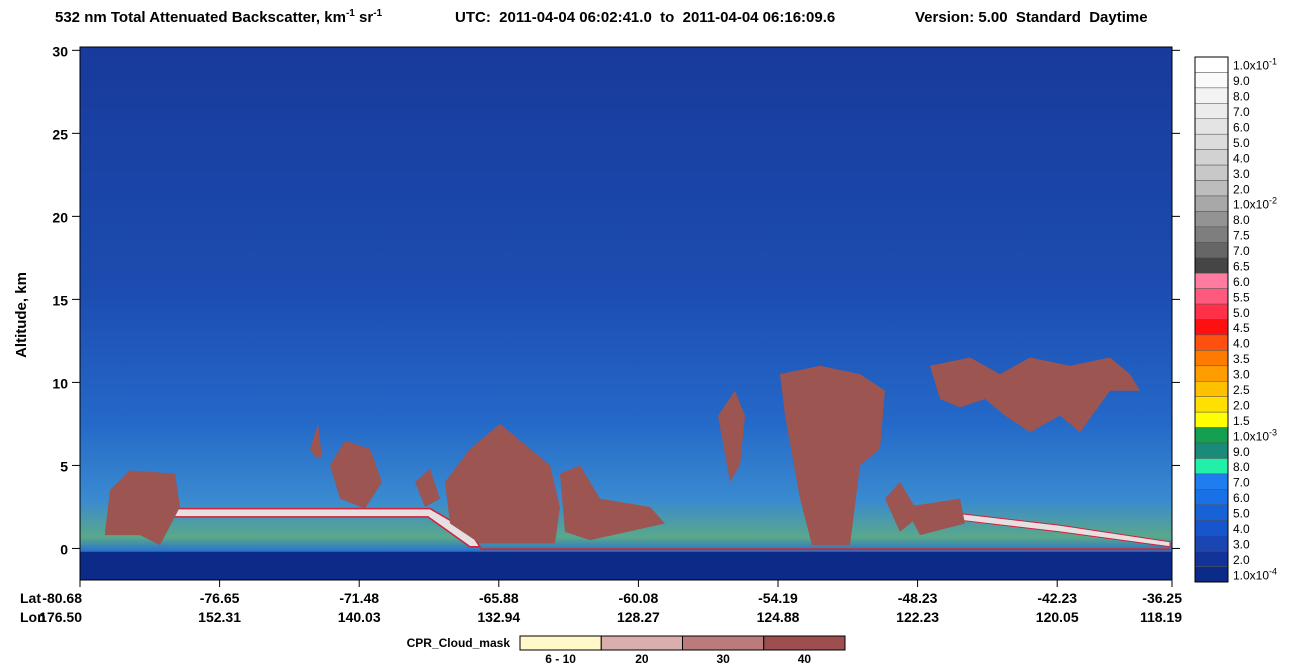  Describe the element at coordinates (638, 617) in the screenshot. I see `lon-tick-label: 128.27` at that location.